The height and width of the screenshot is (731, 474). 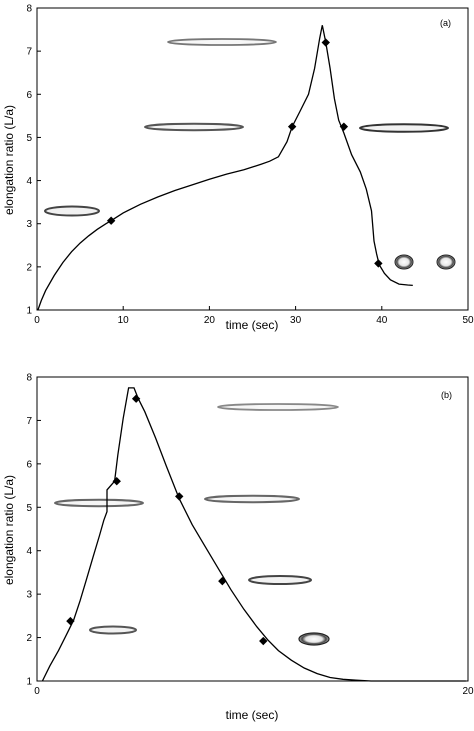 What do you see at coordinates (252, 325) in the screenshot?
I see `panel-a-x-axis-label: time (sec)` at bounding box center [252, 325].